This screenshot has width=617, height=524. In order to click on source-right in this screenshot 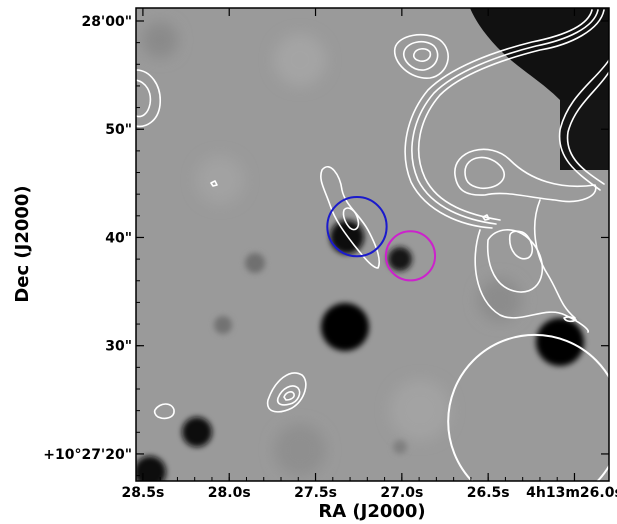, I will do `click(560, 342)`.